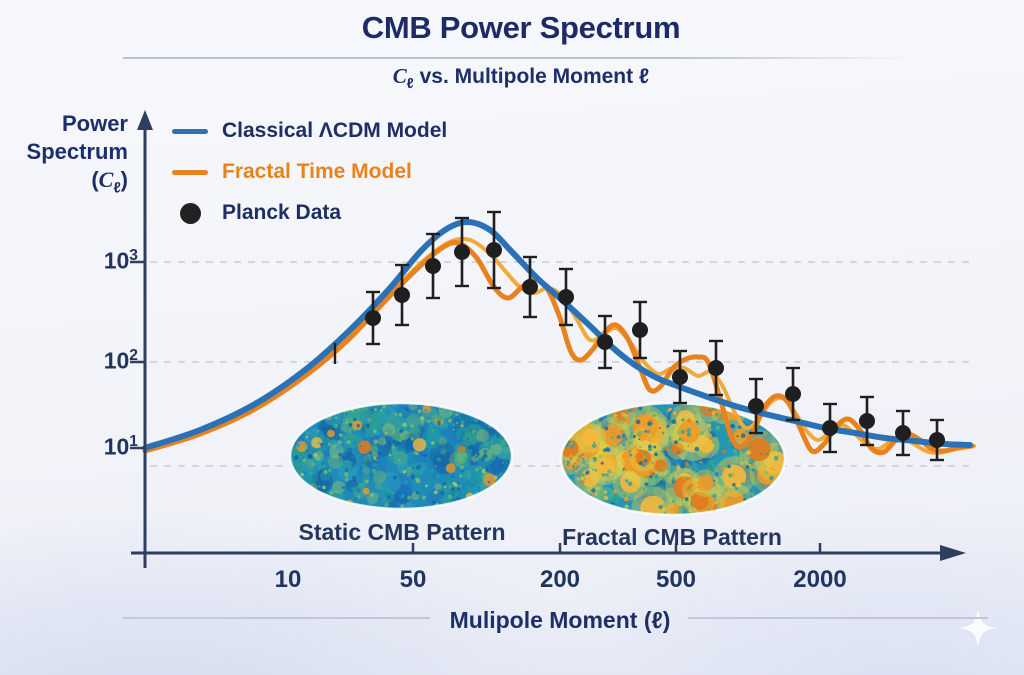  Describe the element at coordinates (399, 76) in the screenshot. I see `subtitle-var: C` at that location.